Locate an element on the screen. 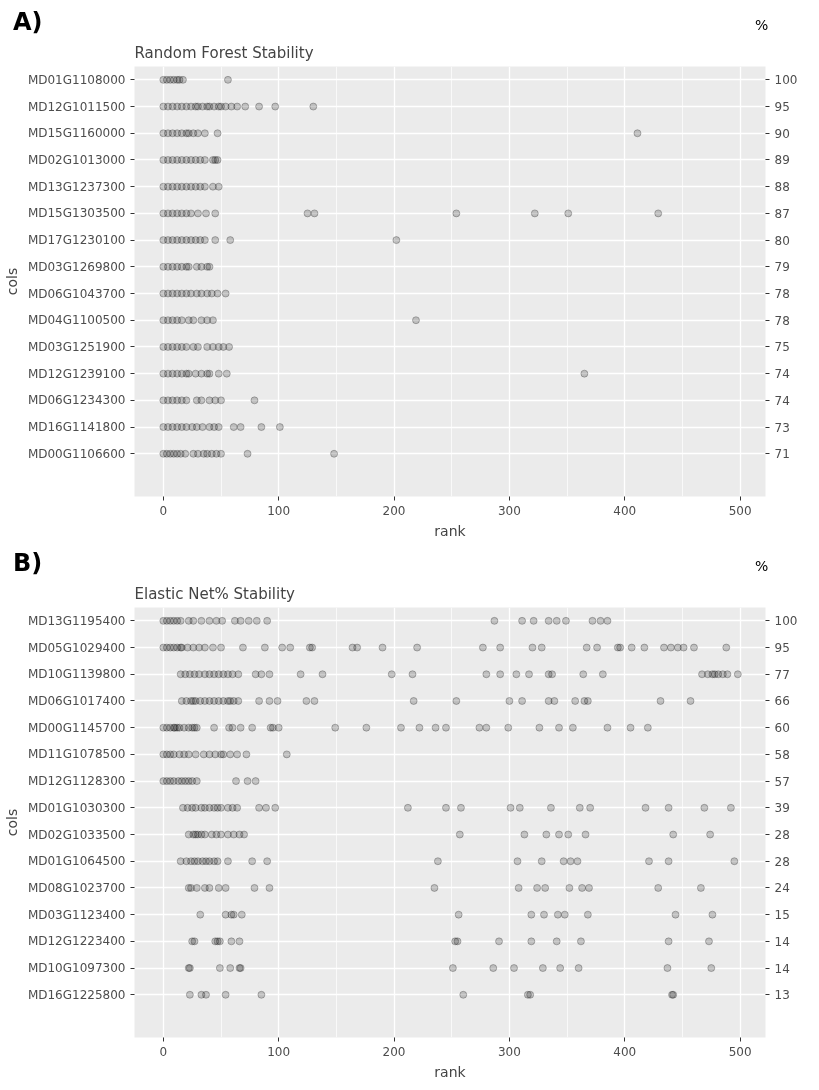  y-tick-label: MD11G1078500 is located at coordinates (76, 754).